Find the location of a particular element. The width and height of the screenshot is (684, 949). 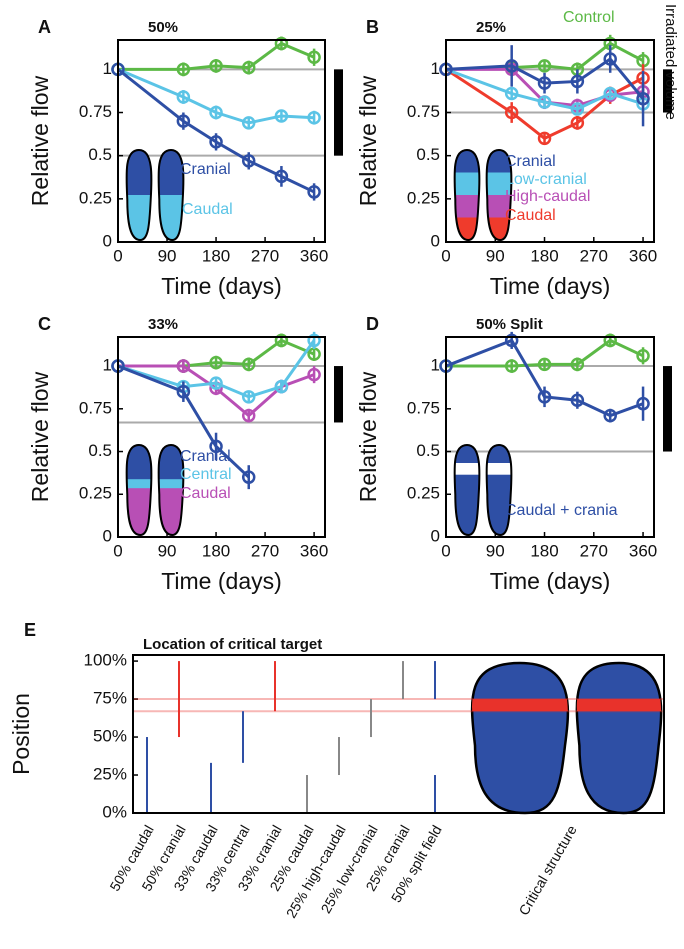

panel-letter: E is located at coordinates (30, 630).